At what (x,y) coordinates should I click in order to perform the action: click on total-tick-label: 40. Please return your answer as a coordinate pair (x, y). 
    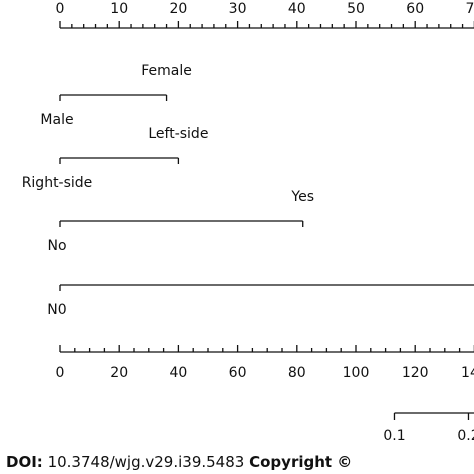
    Looking at the image, I should click on (178, 373).